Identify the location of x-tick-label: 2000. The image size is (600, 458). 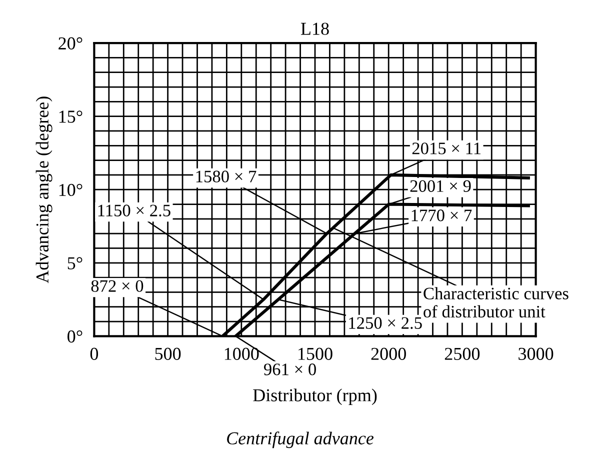
(388, 354).